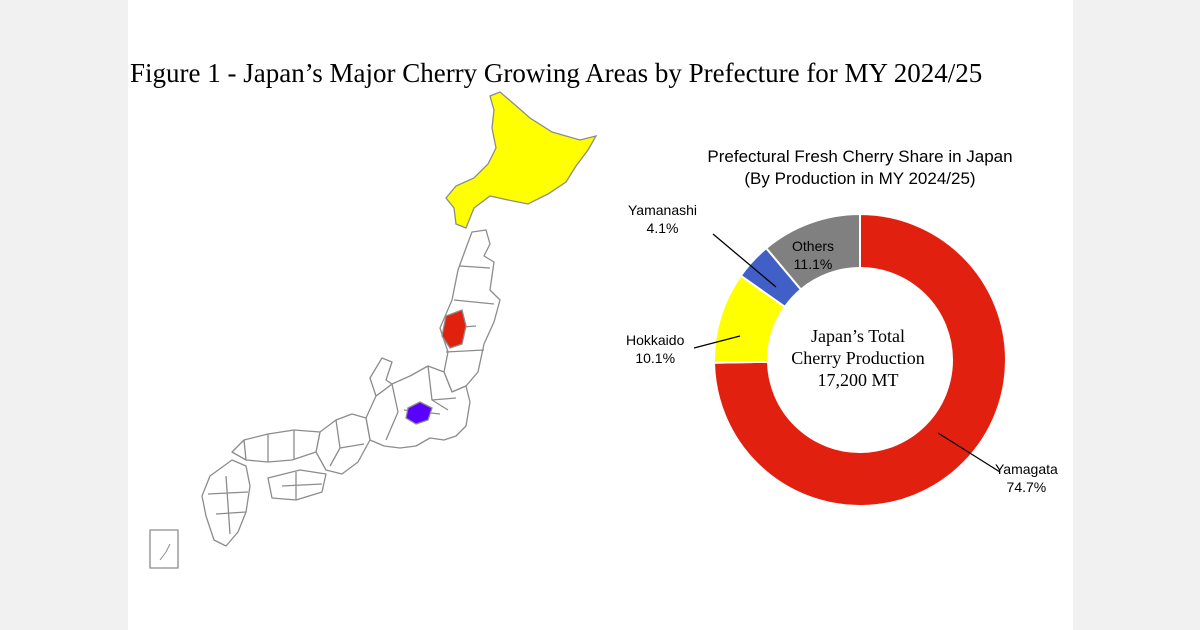  Describe the element at coordinates (813, 264) in the screenshot. I see `label-others-value: 11.1%` at that location.